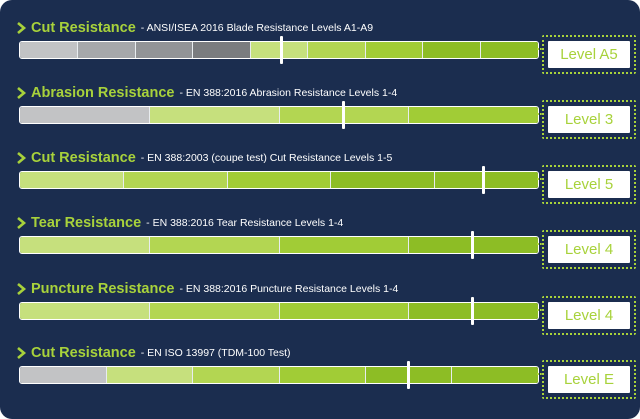 This screenshot has height=419, width=640. What do you see at coordinates (103, 289) in the screenshot?
I see `rating-title: Puncture Resistance` at bounding box center [103, 289].